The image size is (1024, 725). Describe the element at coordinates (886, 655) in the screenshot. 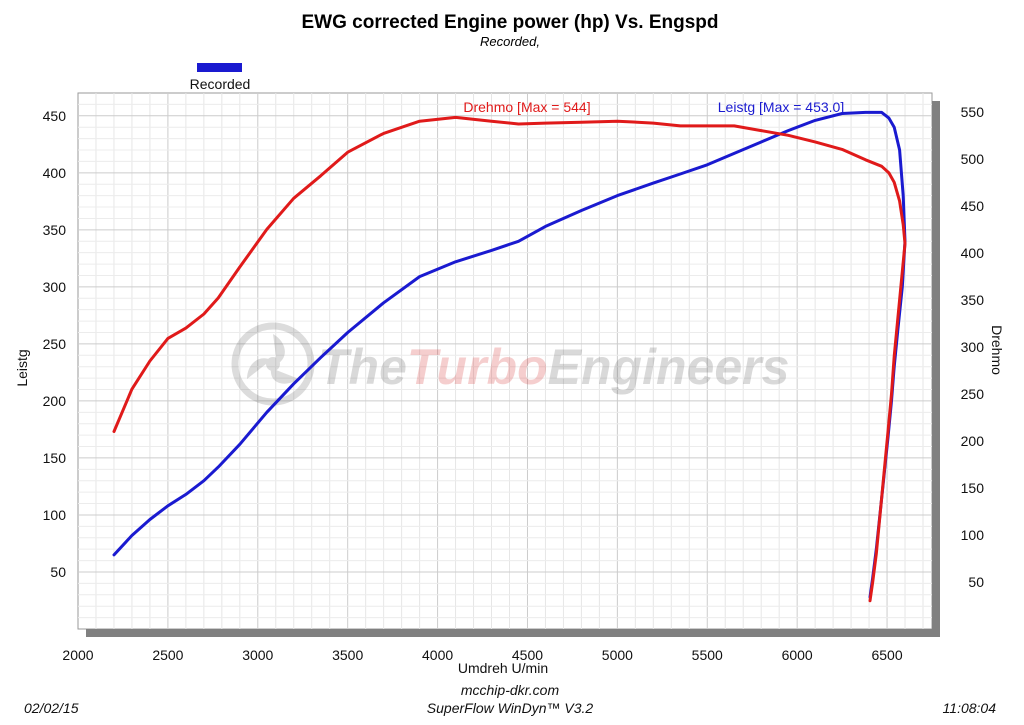

I see `x-tick-label: 6500` at that location.